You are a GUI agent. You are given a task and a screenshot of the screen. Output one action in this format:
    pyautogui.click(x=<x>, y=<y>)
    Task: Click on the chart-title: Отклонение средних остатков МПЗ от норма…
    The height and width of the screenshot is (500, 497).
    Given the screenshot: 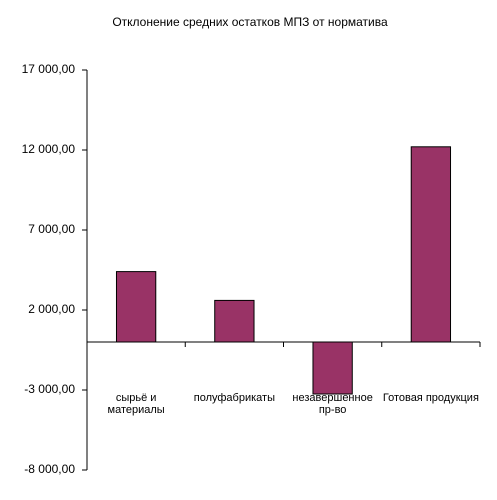 What is the action you would take?
    pyautogui.click(x=250, y=22)
    